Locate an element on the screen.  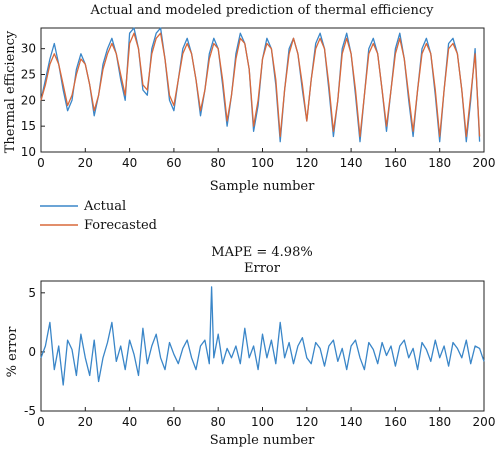
y-axis-ticks: -5 0 5 is located at coordinates (34, 352).